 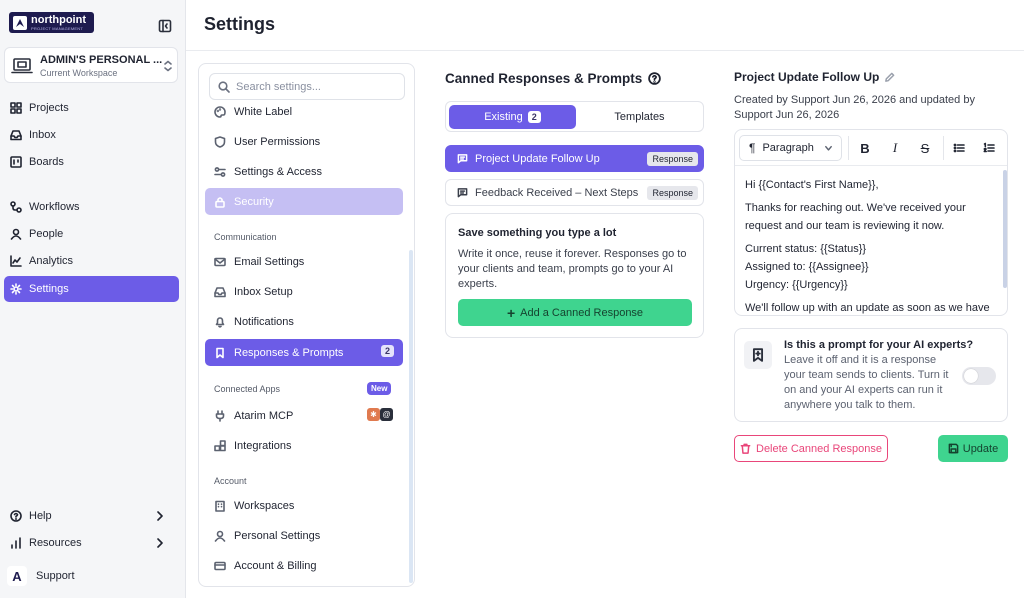 I want to click on paragraph-format-select: ¶ Paragraph, so click(x=790, y=148).